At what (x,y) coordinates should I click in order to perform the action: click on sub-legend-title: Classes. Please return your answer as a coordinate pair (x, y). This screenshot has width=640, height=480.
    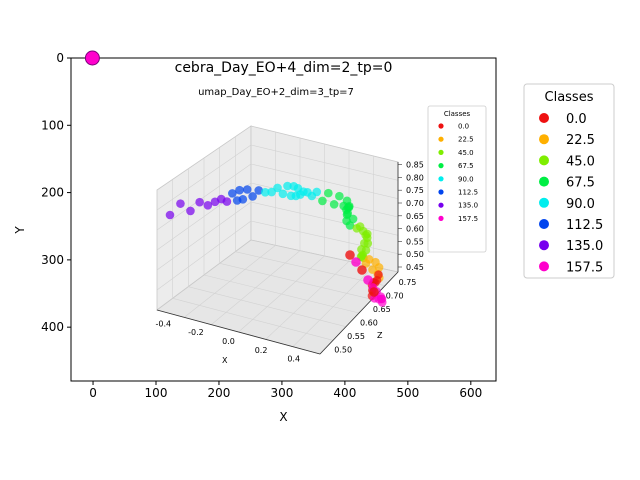
    Looking at the image, I should click on (457, 114).